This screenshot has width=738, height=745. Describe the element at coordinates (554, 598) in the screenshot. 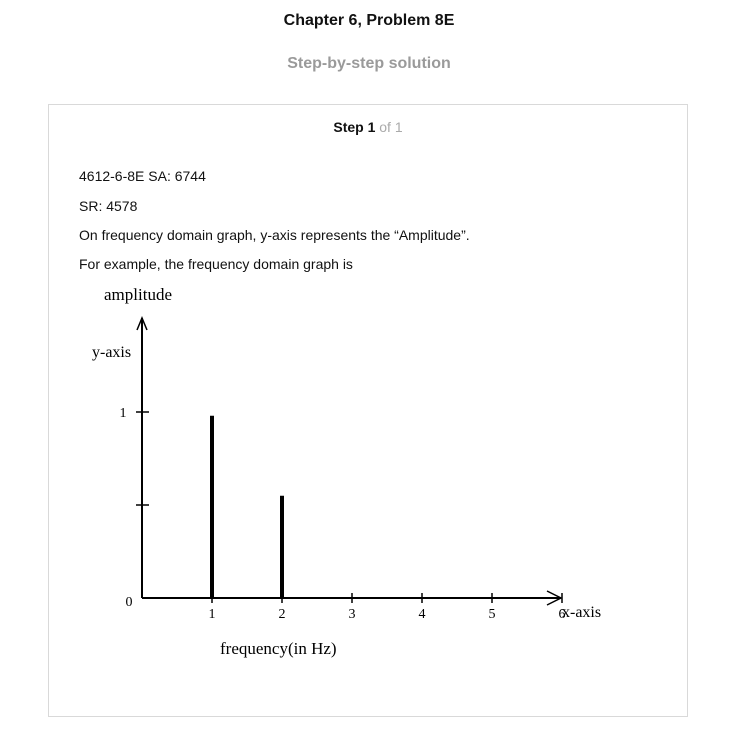

I see `x-axis-arrowhead` at that location.